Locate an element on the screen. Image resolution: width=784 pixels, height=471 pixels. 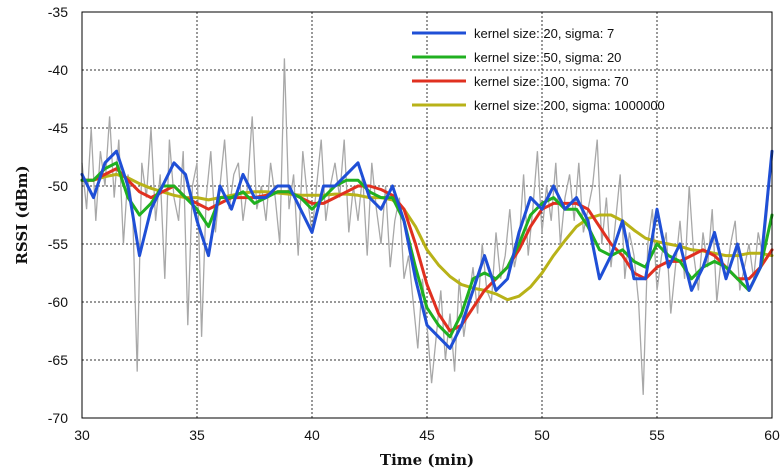
x-tick-label: 45 is located at coordinates (427, 435).